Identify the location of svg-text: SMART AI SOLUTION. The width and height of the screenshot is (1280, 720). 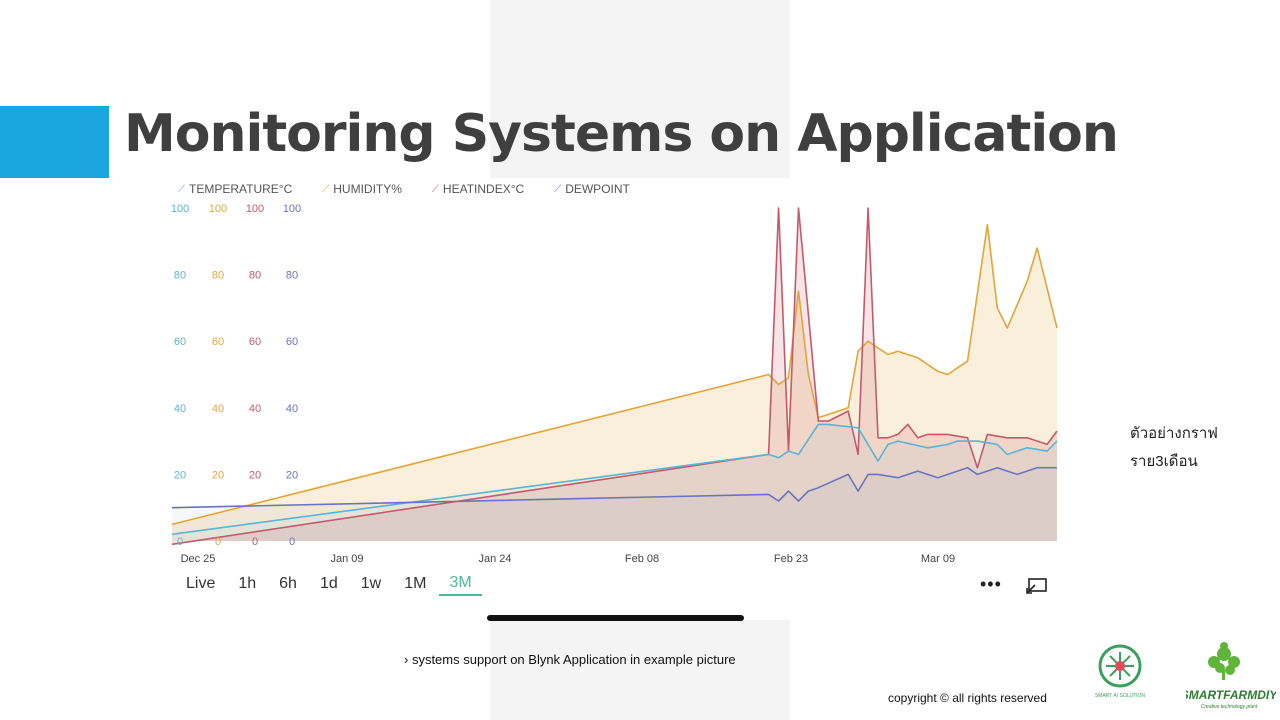
(1120, 696).